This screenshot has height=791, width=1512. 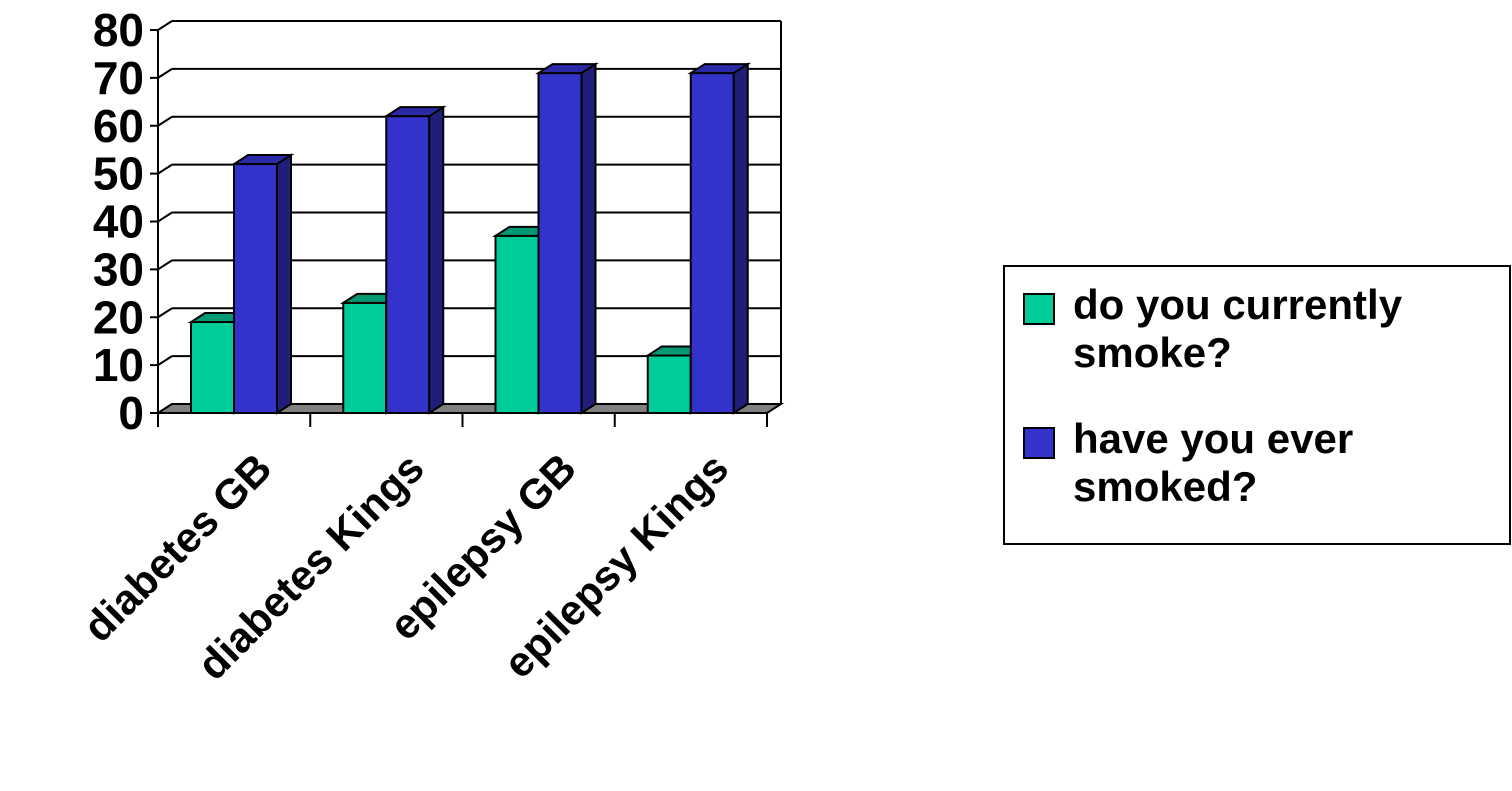 What do you see at coordinates (118, 317) in the screenshot?
I see `y-tick-label: 20` at bounding box center [118, 317].